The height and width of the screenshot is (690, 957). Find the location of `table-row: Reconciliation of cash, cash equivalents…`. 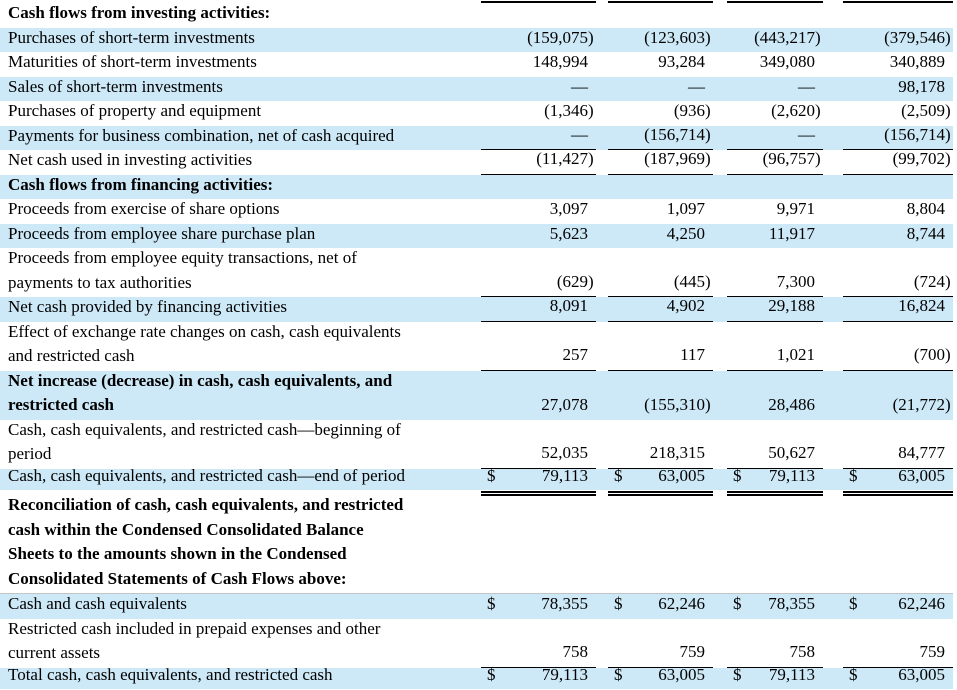

table-row: Reconciliation of cash, cash equivalents… is located at coordinates (476, 544).